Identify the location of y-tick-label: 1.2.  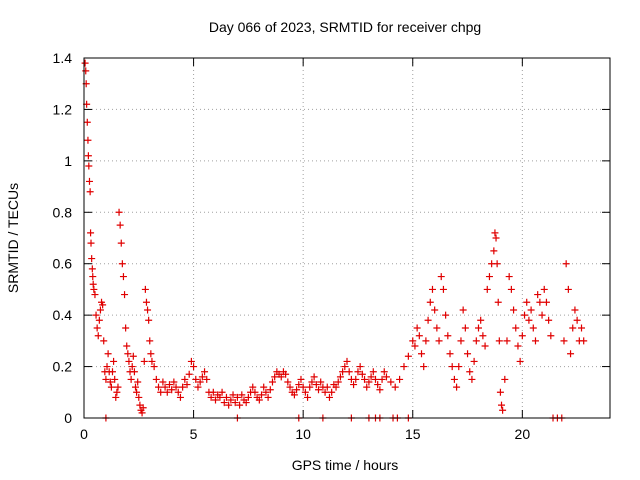
(63, 109).